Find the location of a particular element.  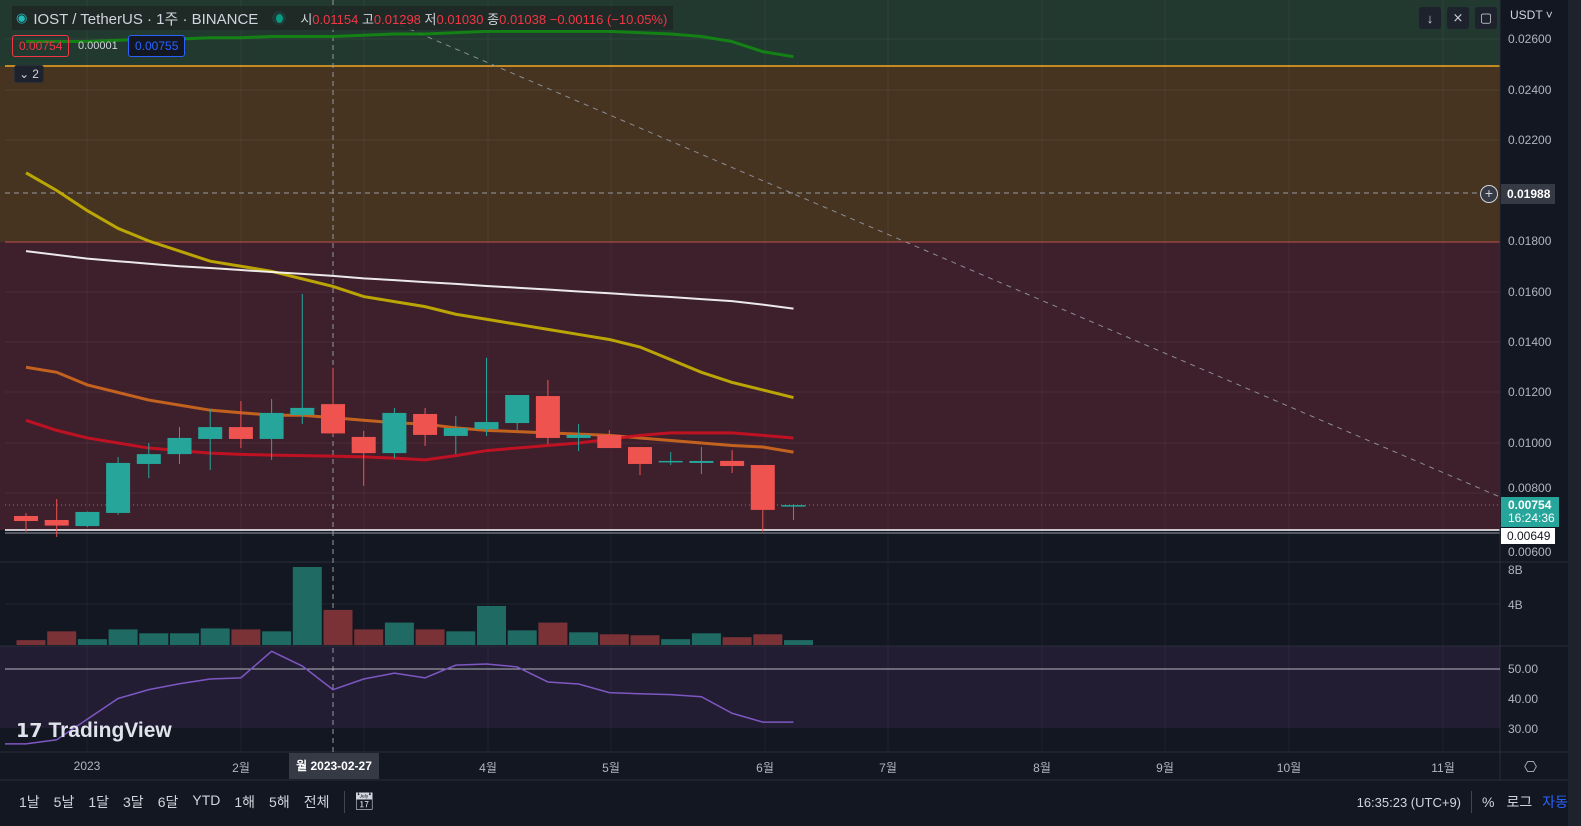

spread-value: 0.00001 is located at coordinates (98, 46).